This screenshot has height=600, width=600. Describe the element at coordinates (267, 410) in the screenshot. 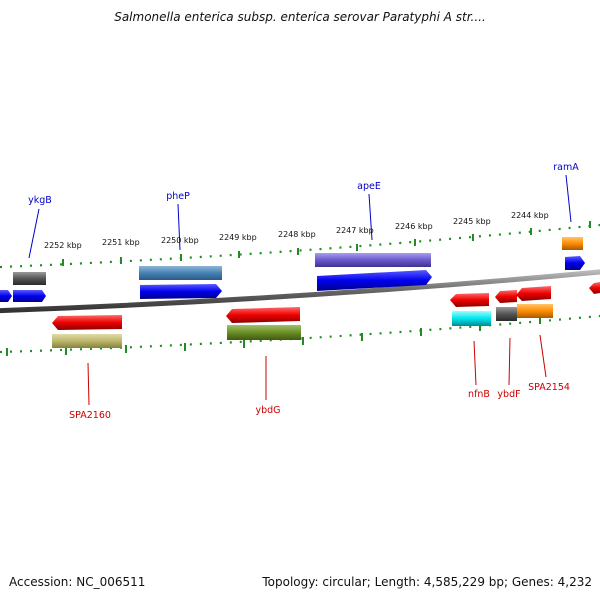

I see `gene-label-ybdg: ybdG` at that location.